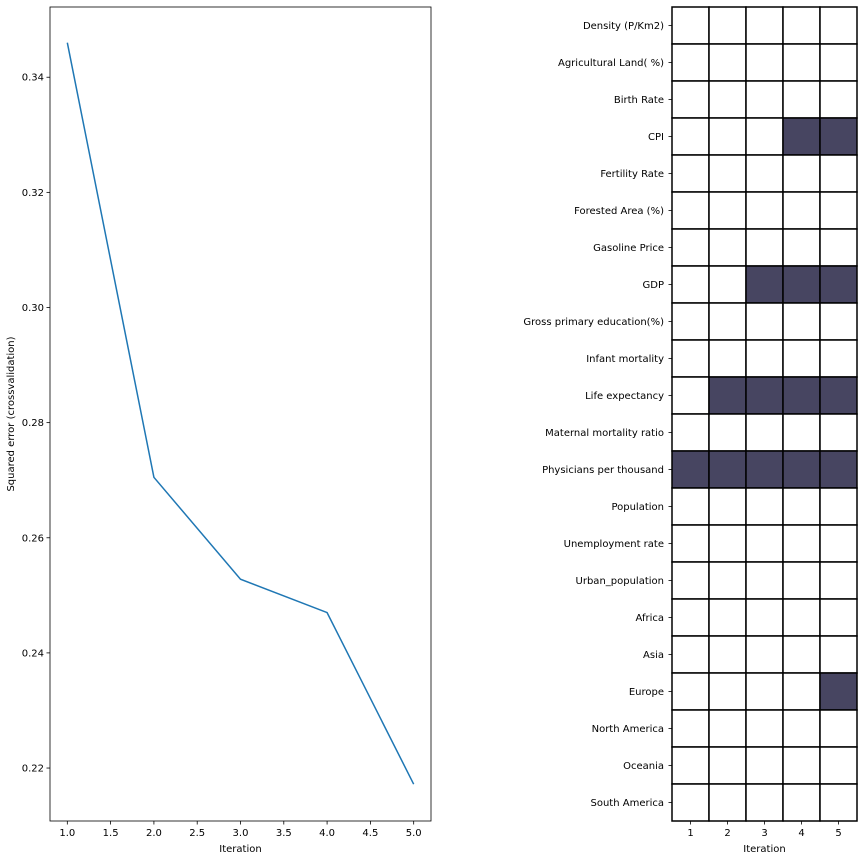 Image resolution: width=864 pixels, height=860 pixels. Describe the element at coordinates (838, 833) in the screenshot. I see `heatmap-column-label: 5` at that location.